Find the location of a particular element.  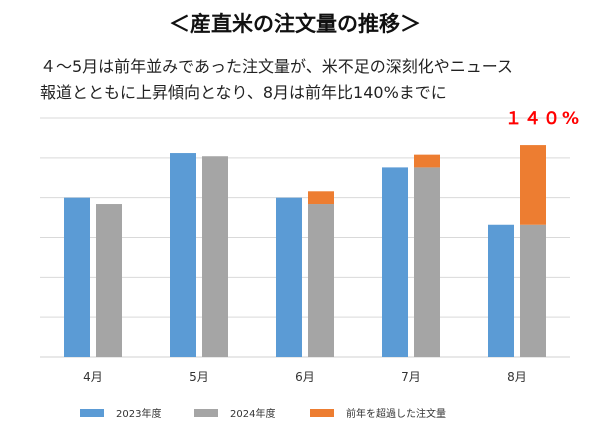

x-tick-label: 7月 is located at coordinates (411, 377).